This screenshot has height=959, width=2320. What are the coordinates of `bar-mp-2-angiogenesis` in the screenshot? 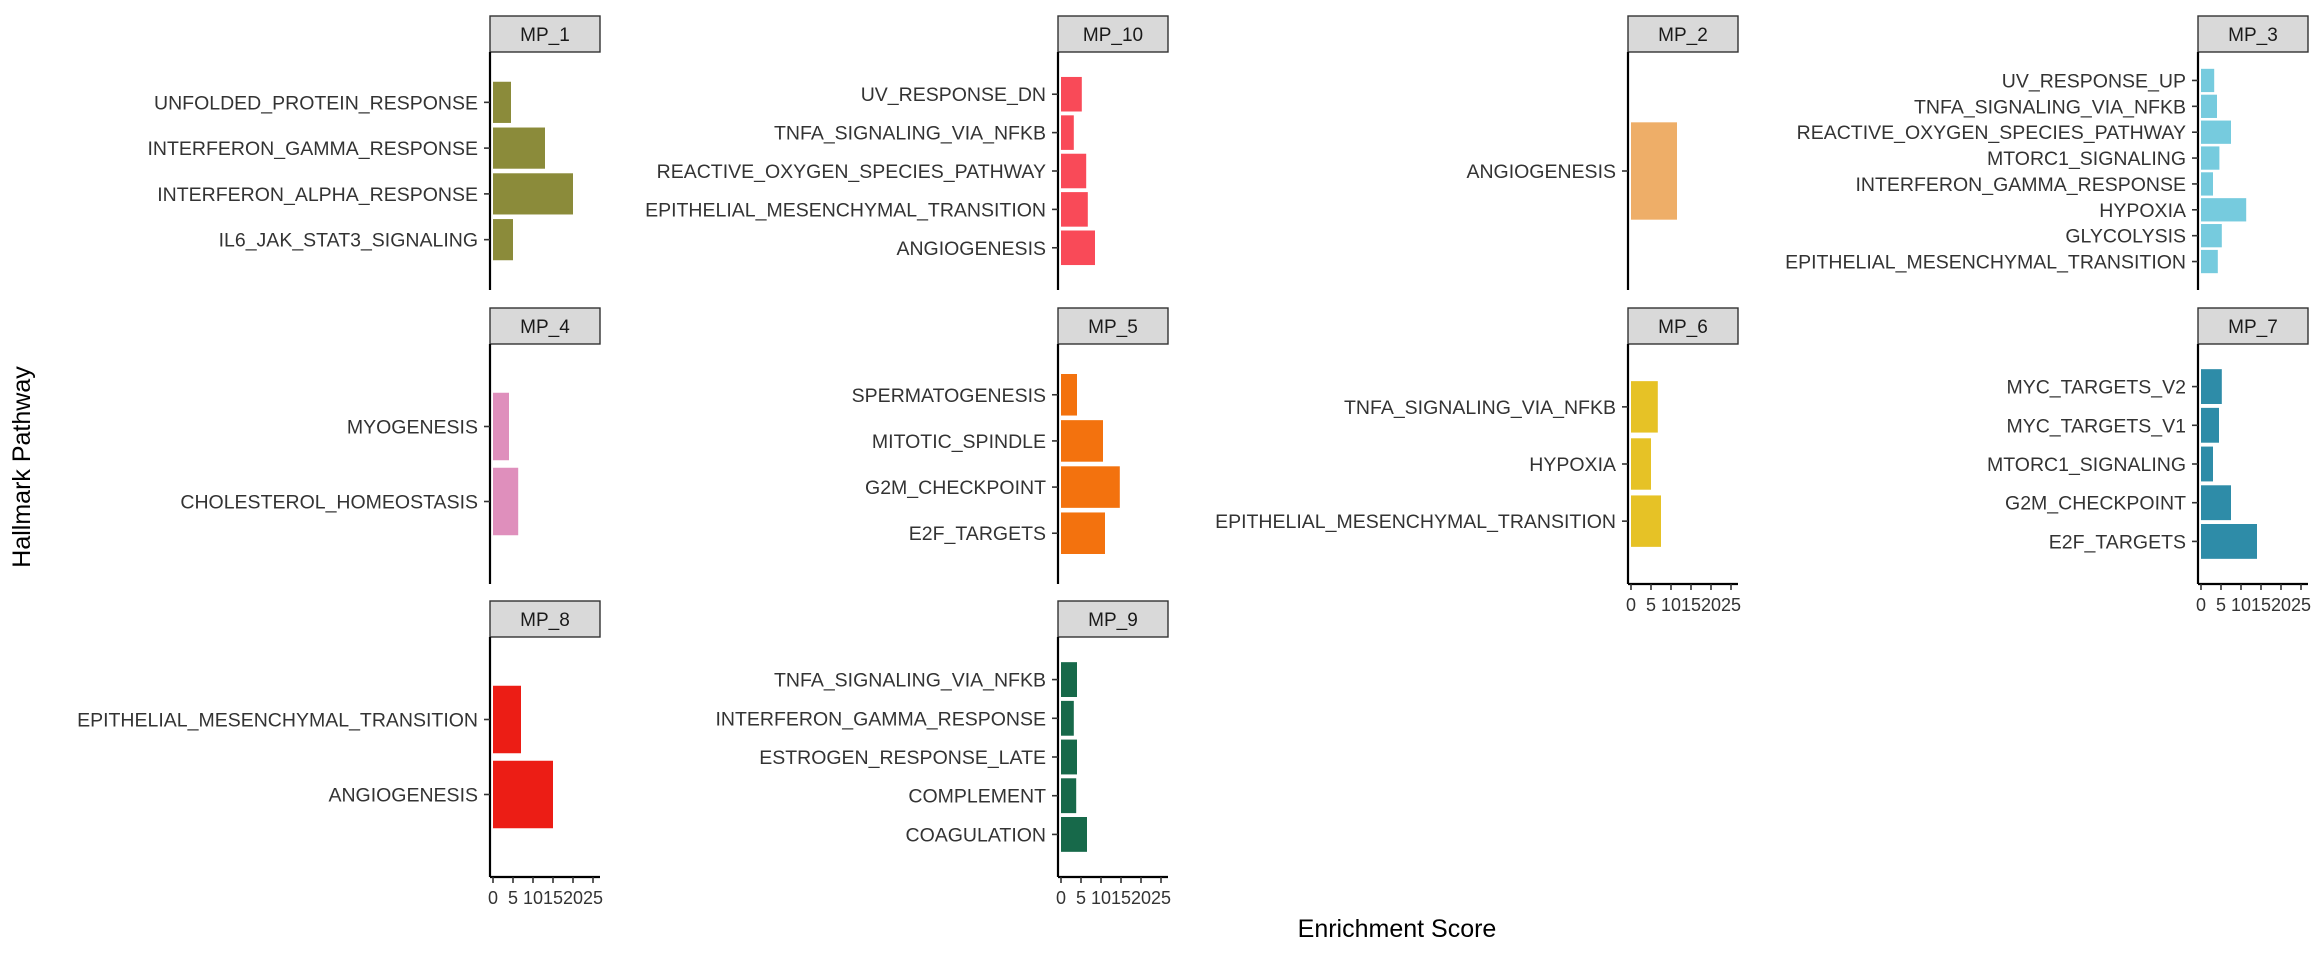 It's located at (1654, 171).